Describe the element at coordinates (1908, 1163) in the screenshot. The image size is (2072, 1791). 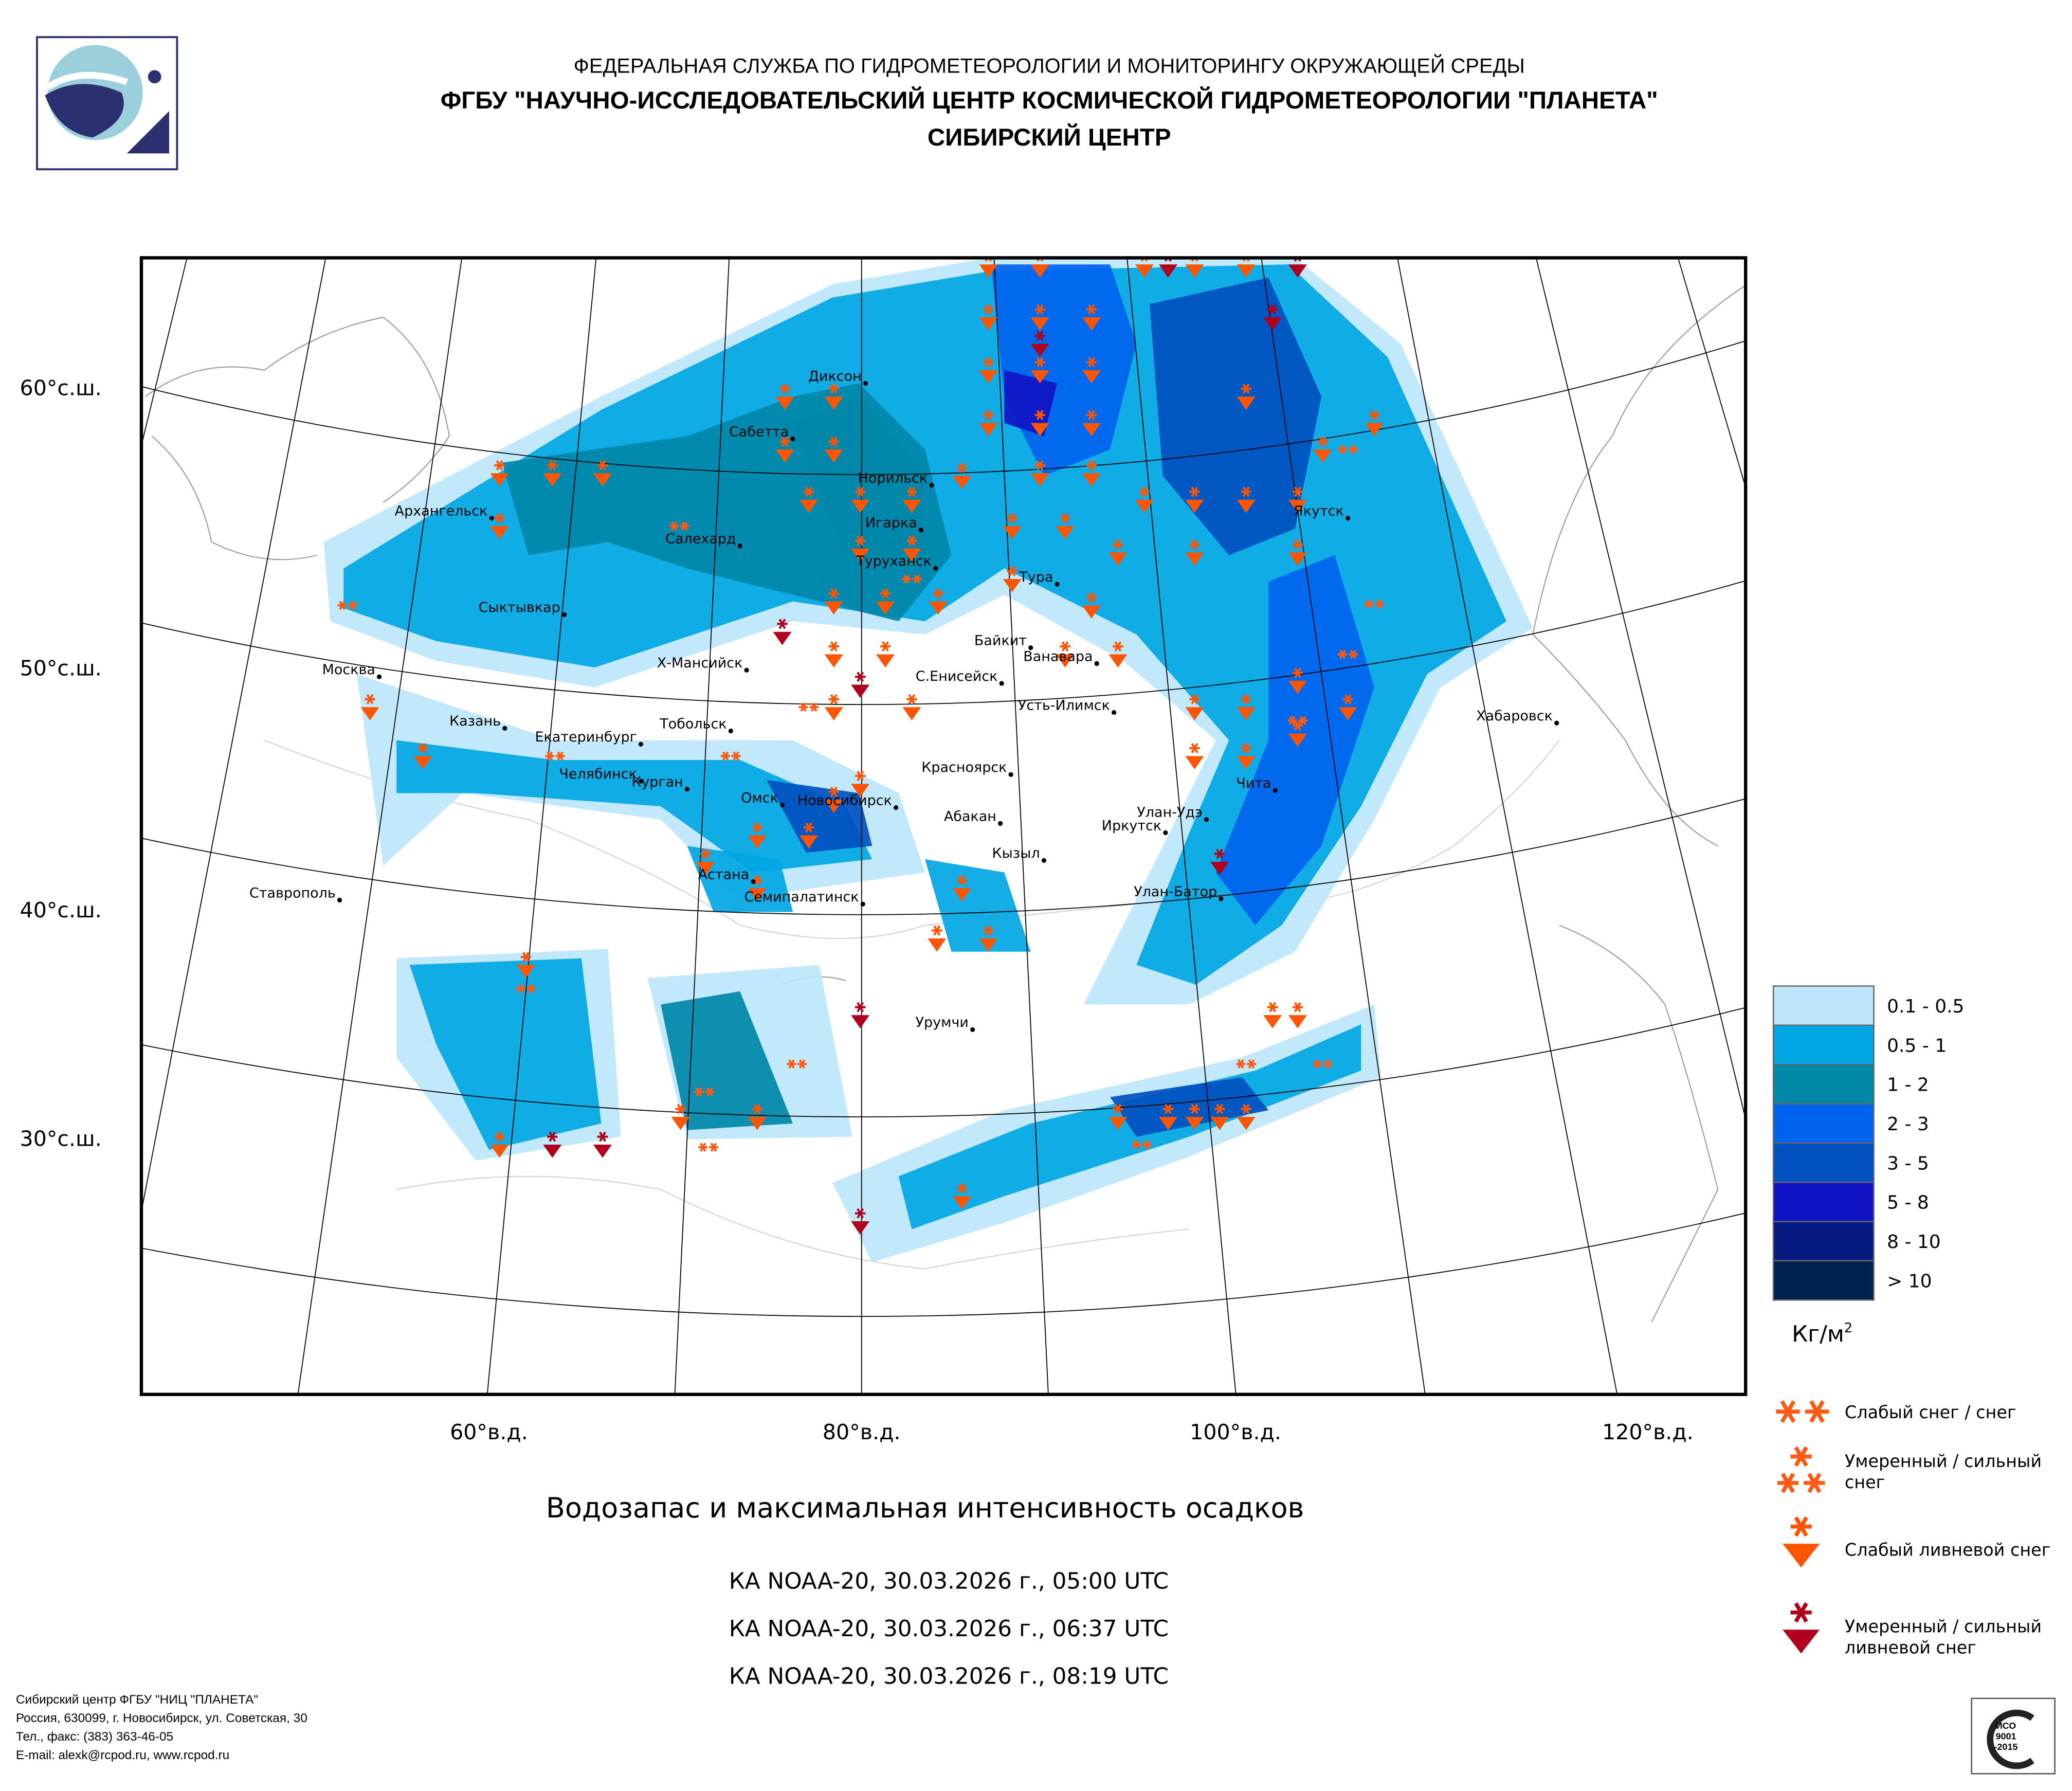
I see `legend-class-label: 3 - 5` at that location.